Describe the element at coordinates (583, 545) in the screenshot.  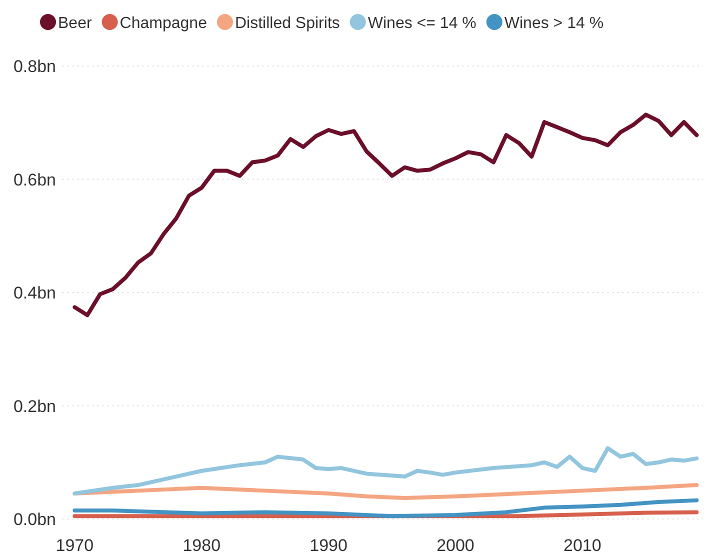
I see `x-tick-label: 2010` at that location.